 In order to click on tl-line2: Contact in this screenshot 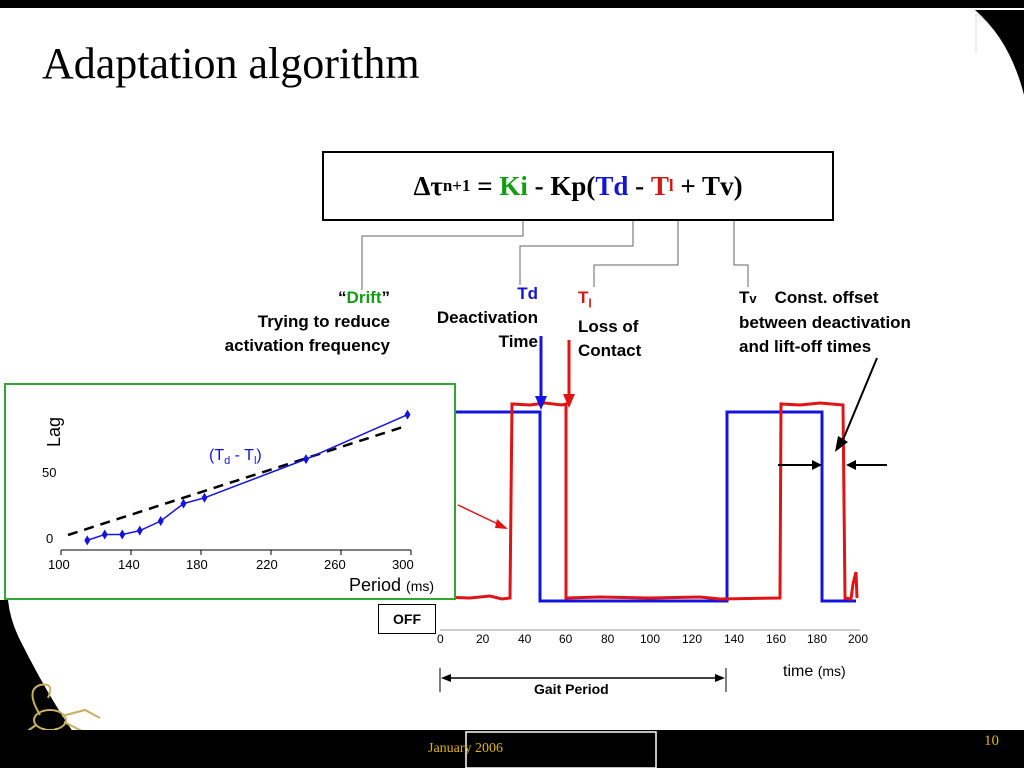, I will do `click(610, 351)`.